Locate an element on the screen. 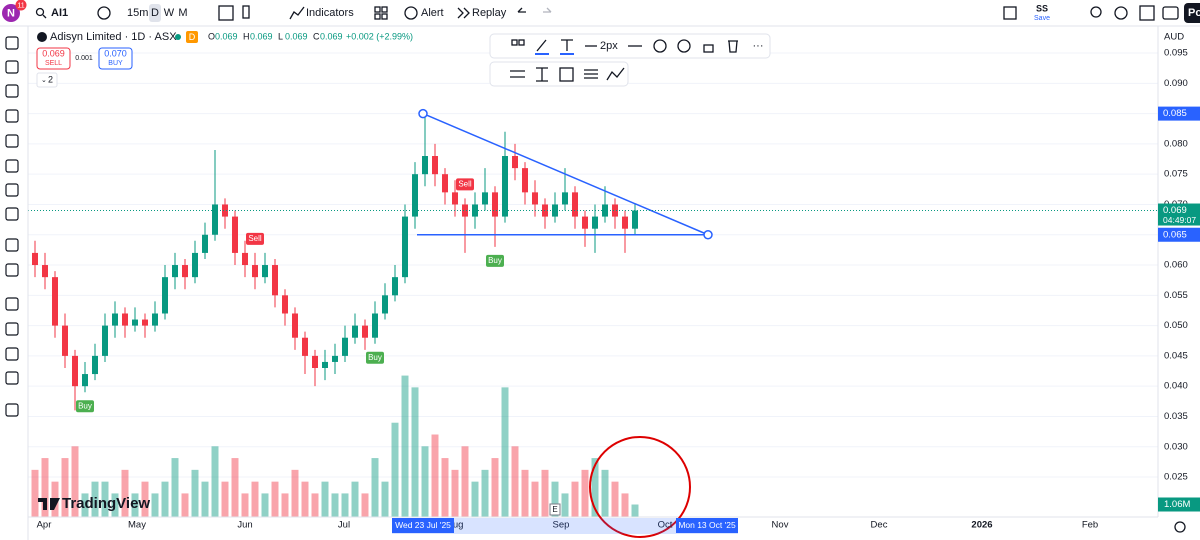 The image size is (1200, 540). buy-price: 0.070 is located at coordinates (115, 53).